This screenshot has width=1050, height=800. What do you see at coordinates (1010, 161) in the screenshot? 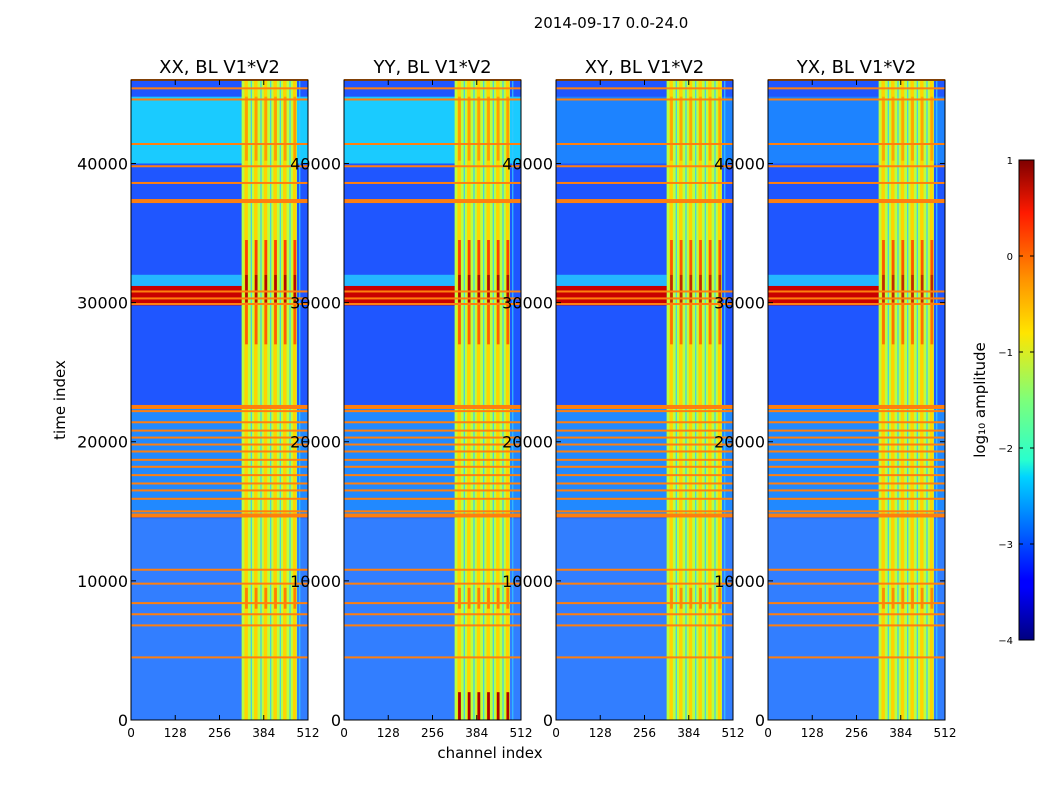
I see `colorbar-tick-label: 1` at bounding box center [1010, 161].